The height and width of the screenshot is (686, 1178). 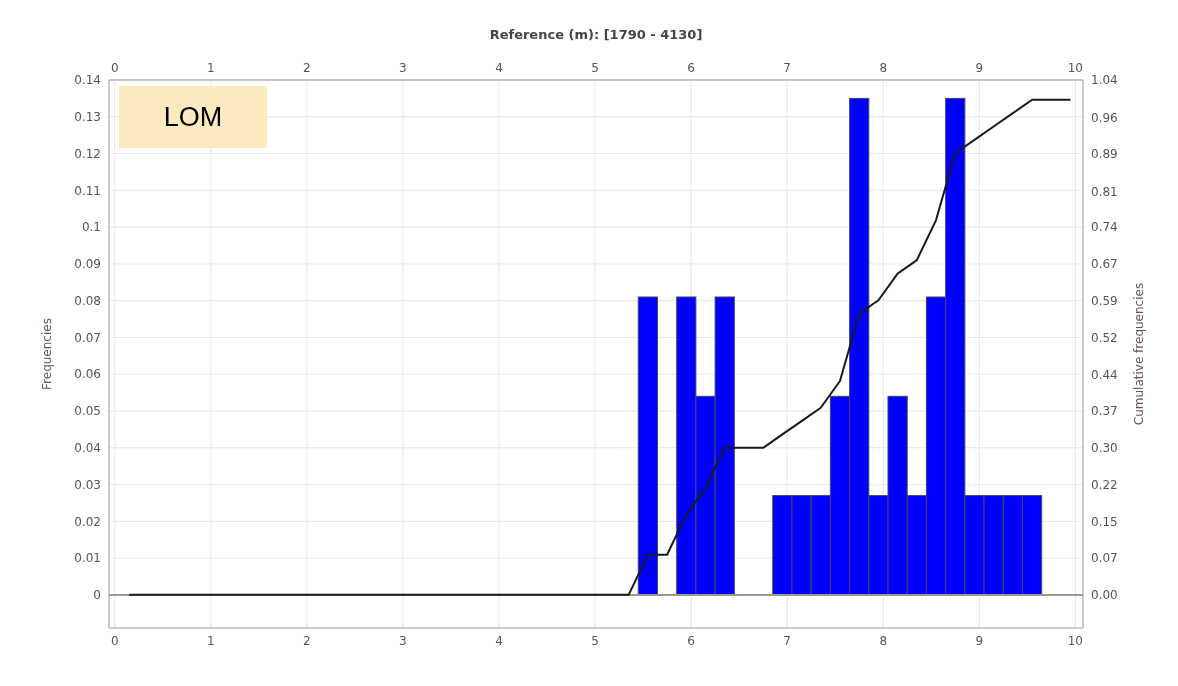 What do you see at coordinates (97, 595) in the screenshot?
I see `y-tick-label: 0` at bounding box center [97, 595].